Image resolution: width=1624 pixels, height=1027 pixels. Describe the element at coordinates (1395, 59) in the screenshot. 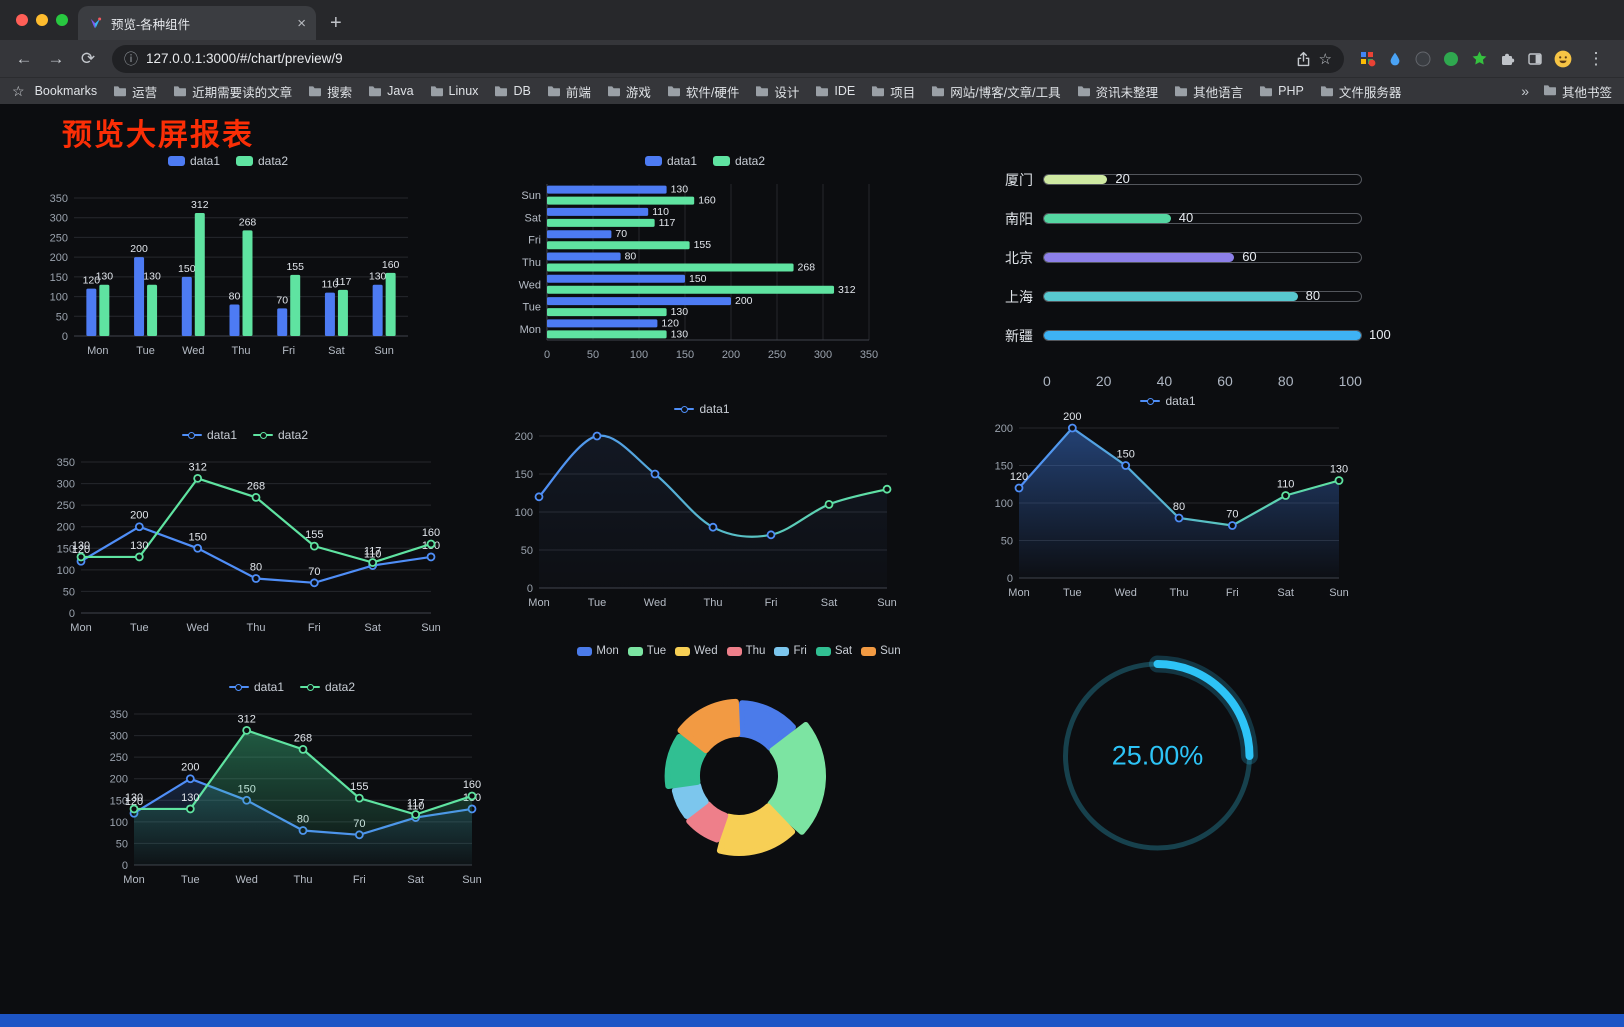

I see `extension-drop-icon` at that location.